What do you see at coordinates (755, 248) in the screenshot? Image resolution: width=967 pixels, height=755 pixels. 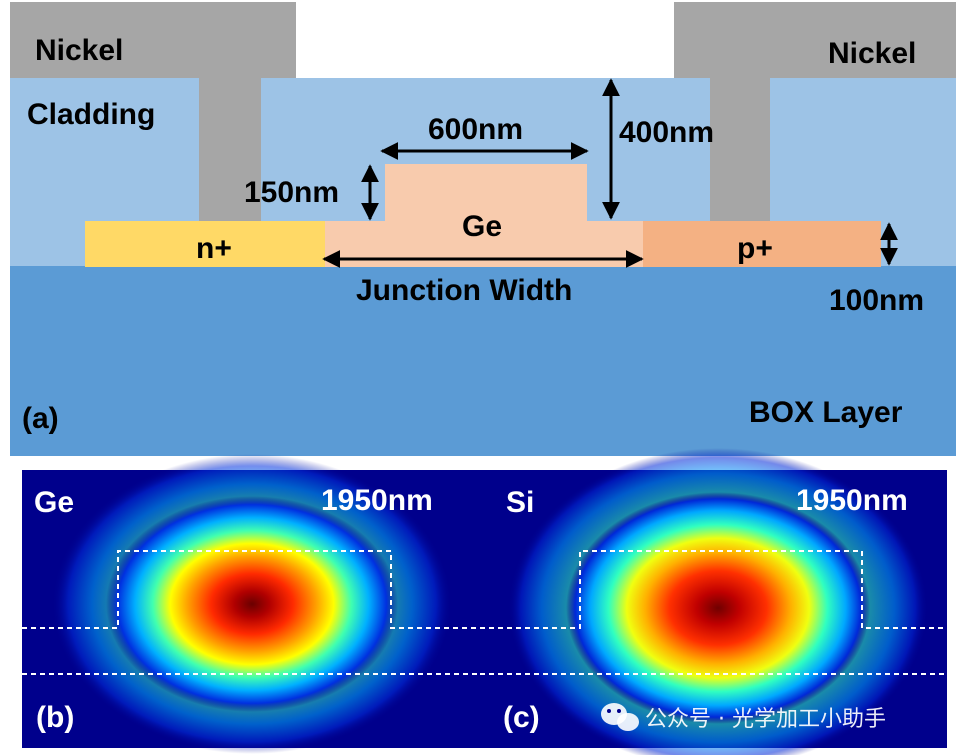 I see `p-plus-label: p+` at bounding box center [755, 248].